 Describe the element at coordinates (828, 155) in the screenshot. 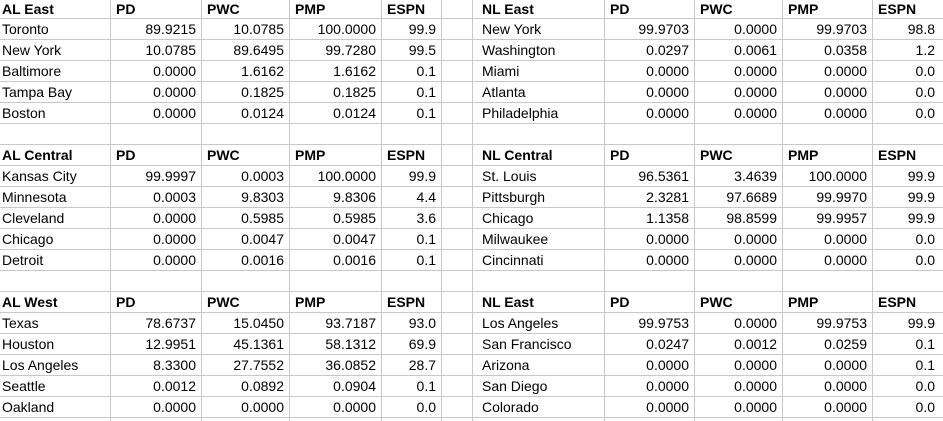

I see `column-header: PMP` at that location.